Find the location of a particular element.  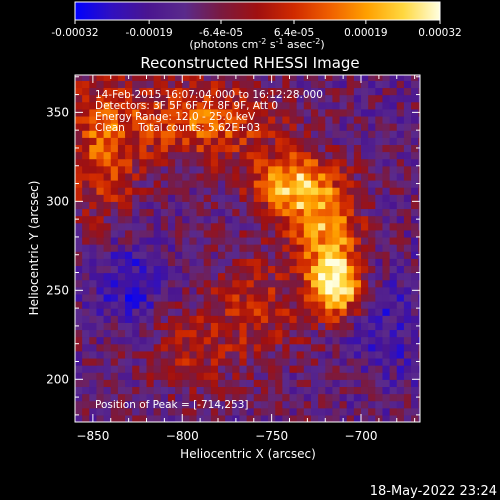

annotation-time: 14-Feb-2015 16:07:04.000 to 16:12:28.000 is located at coordinates (209, 95).